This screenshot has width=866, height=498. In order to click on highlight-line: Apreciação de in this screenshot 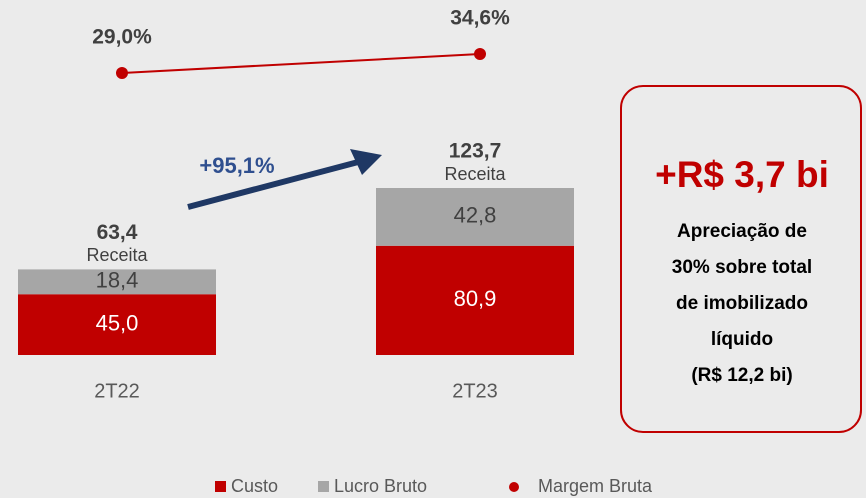, I will do `click(742, 231)`.